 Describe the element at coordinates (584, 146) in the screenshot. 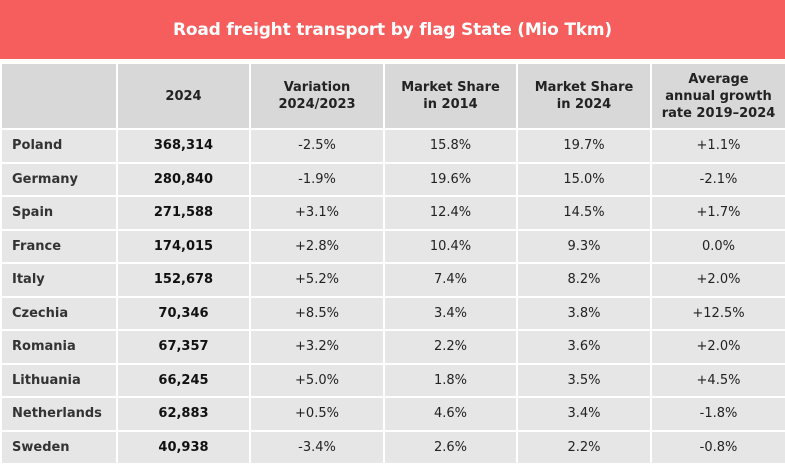

I see `value-cell: 19.7%` at that location.